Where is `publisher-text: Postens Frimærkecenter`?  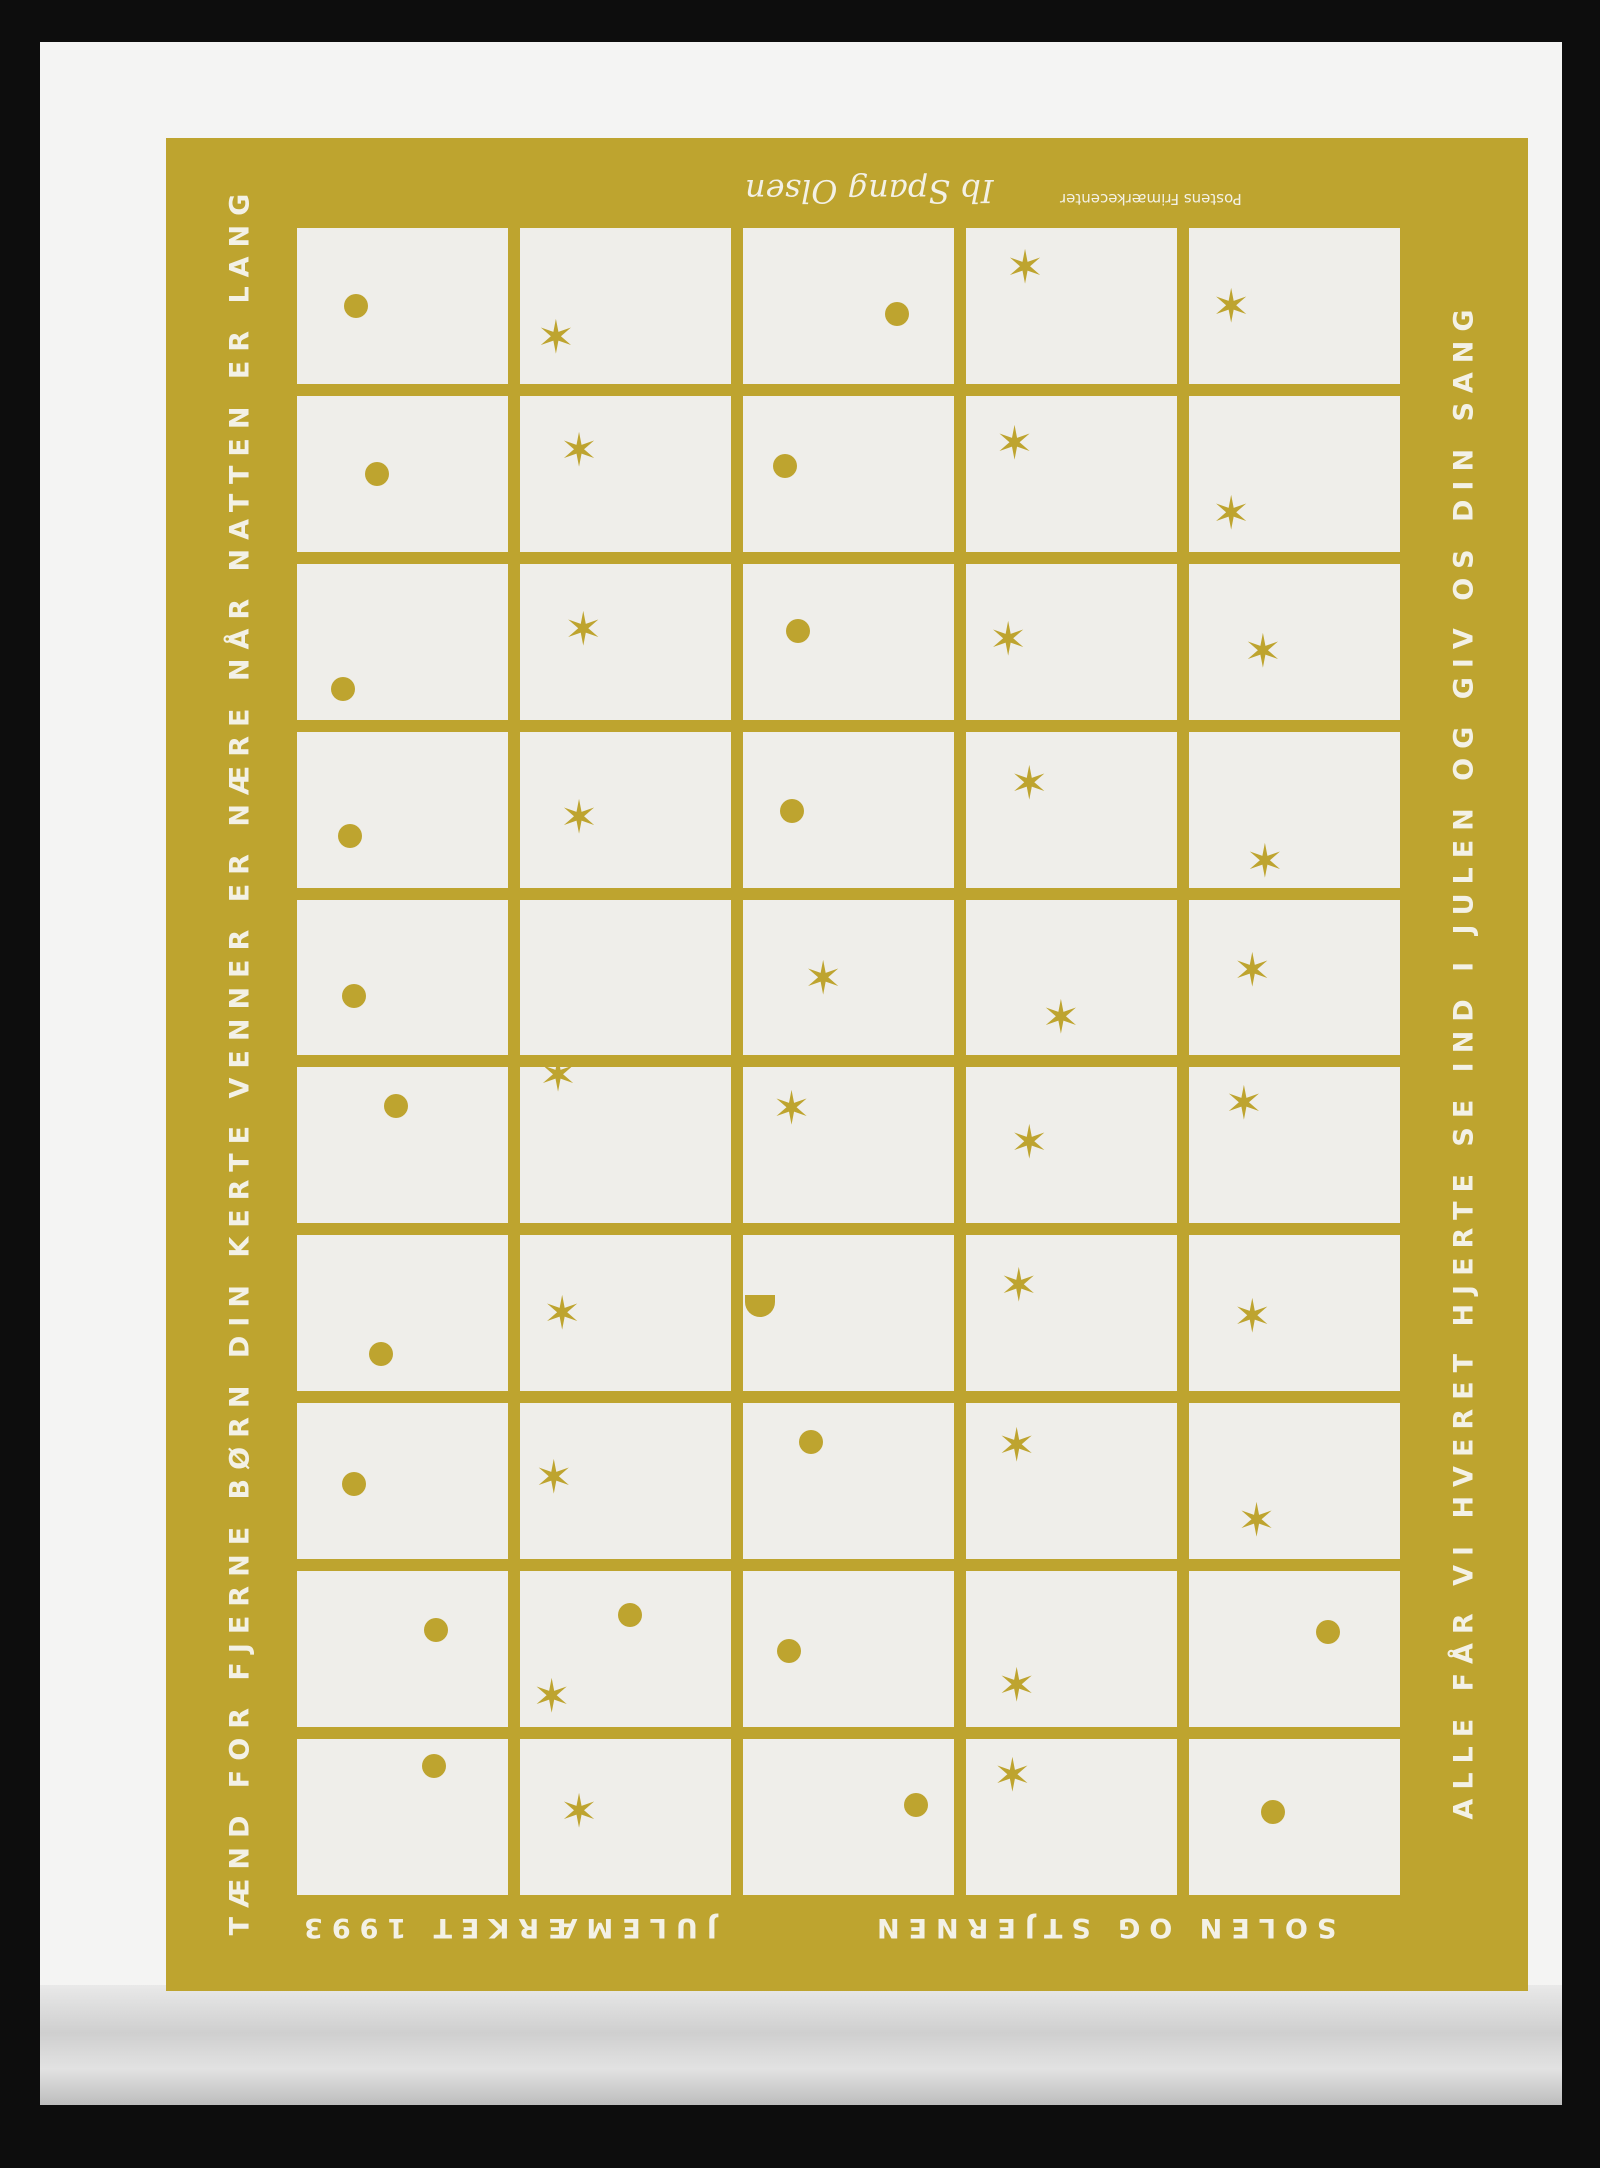 publisher-text: Postens Frimærkecenter is located at coordinates (1151, 199).